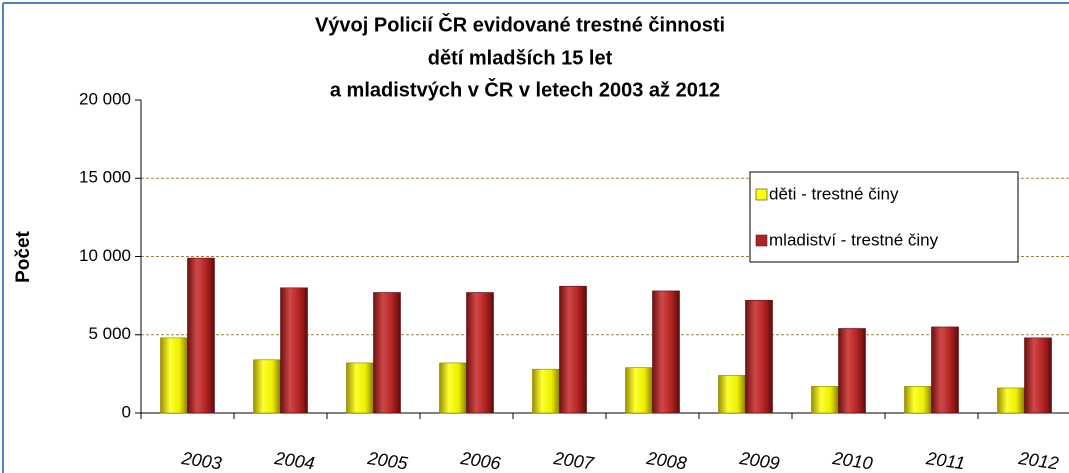 Image resolution: width=1069 pixels, height=473 pixels. What do you see at coordinates (480, 460) in the screenshot?
I see `x-tick-label: 2006` at bounding box center [480, 460].